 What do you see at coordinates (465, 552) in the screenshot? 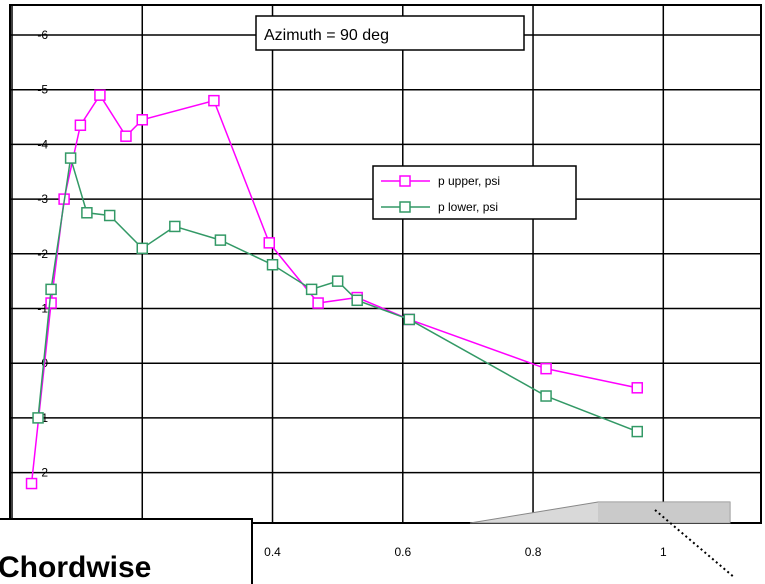
I see `x-tick-labels: 0.4 0.6 0.8 1` at bounding box center [465, 552].